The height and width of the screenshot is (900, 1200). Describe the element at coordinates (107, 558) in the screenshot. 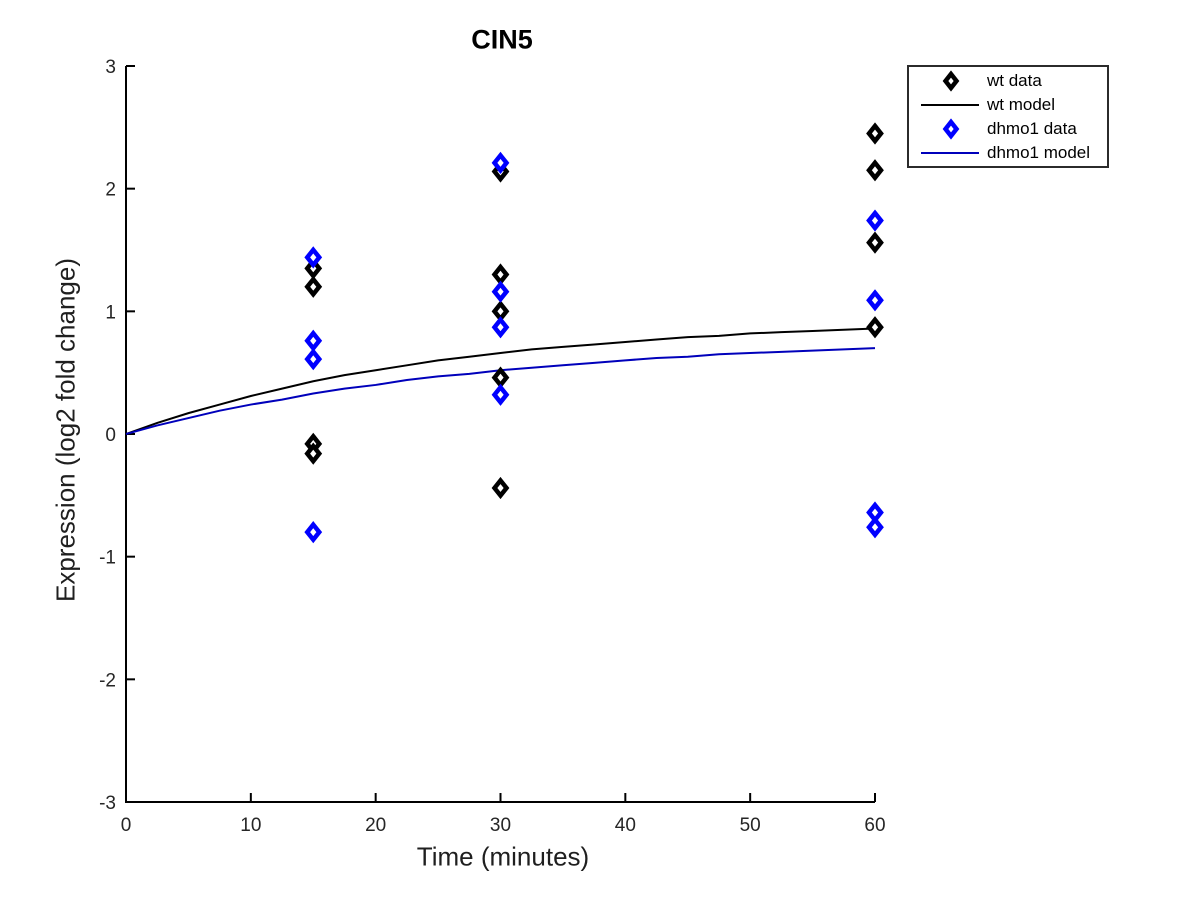

I see `y-tick-label: -1` at that location.